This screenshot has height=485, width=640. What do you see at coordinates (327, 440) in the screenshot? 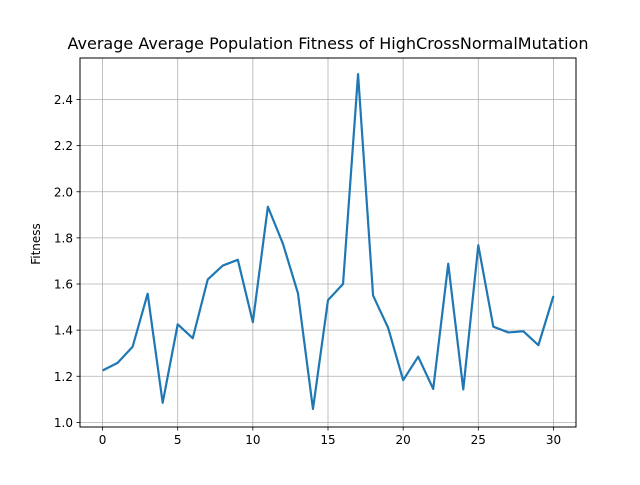
I see `x-tick-label: 15` at bounding box center [327, 440].